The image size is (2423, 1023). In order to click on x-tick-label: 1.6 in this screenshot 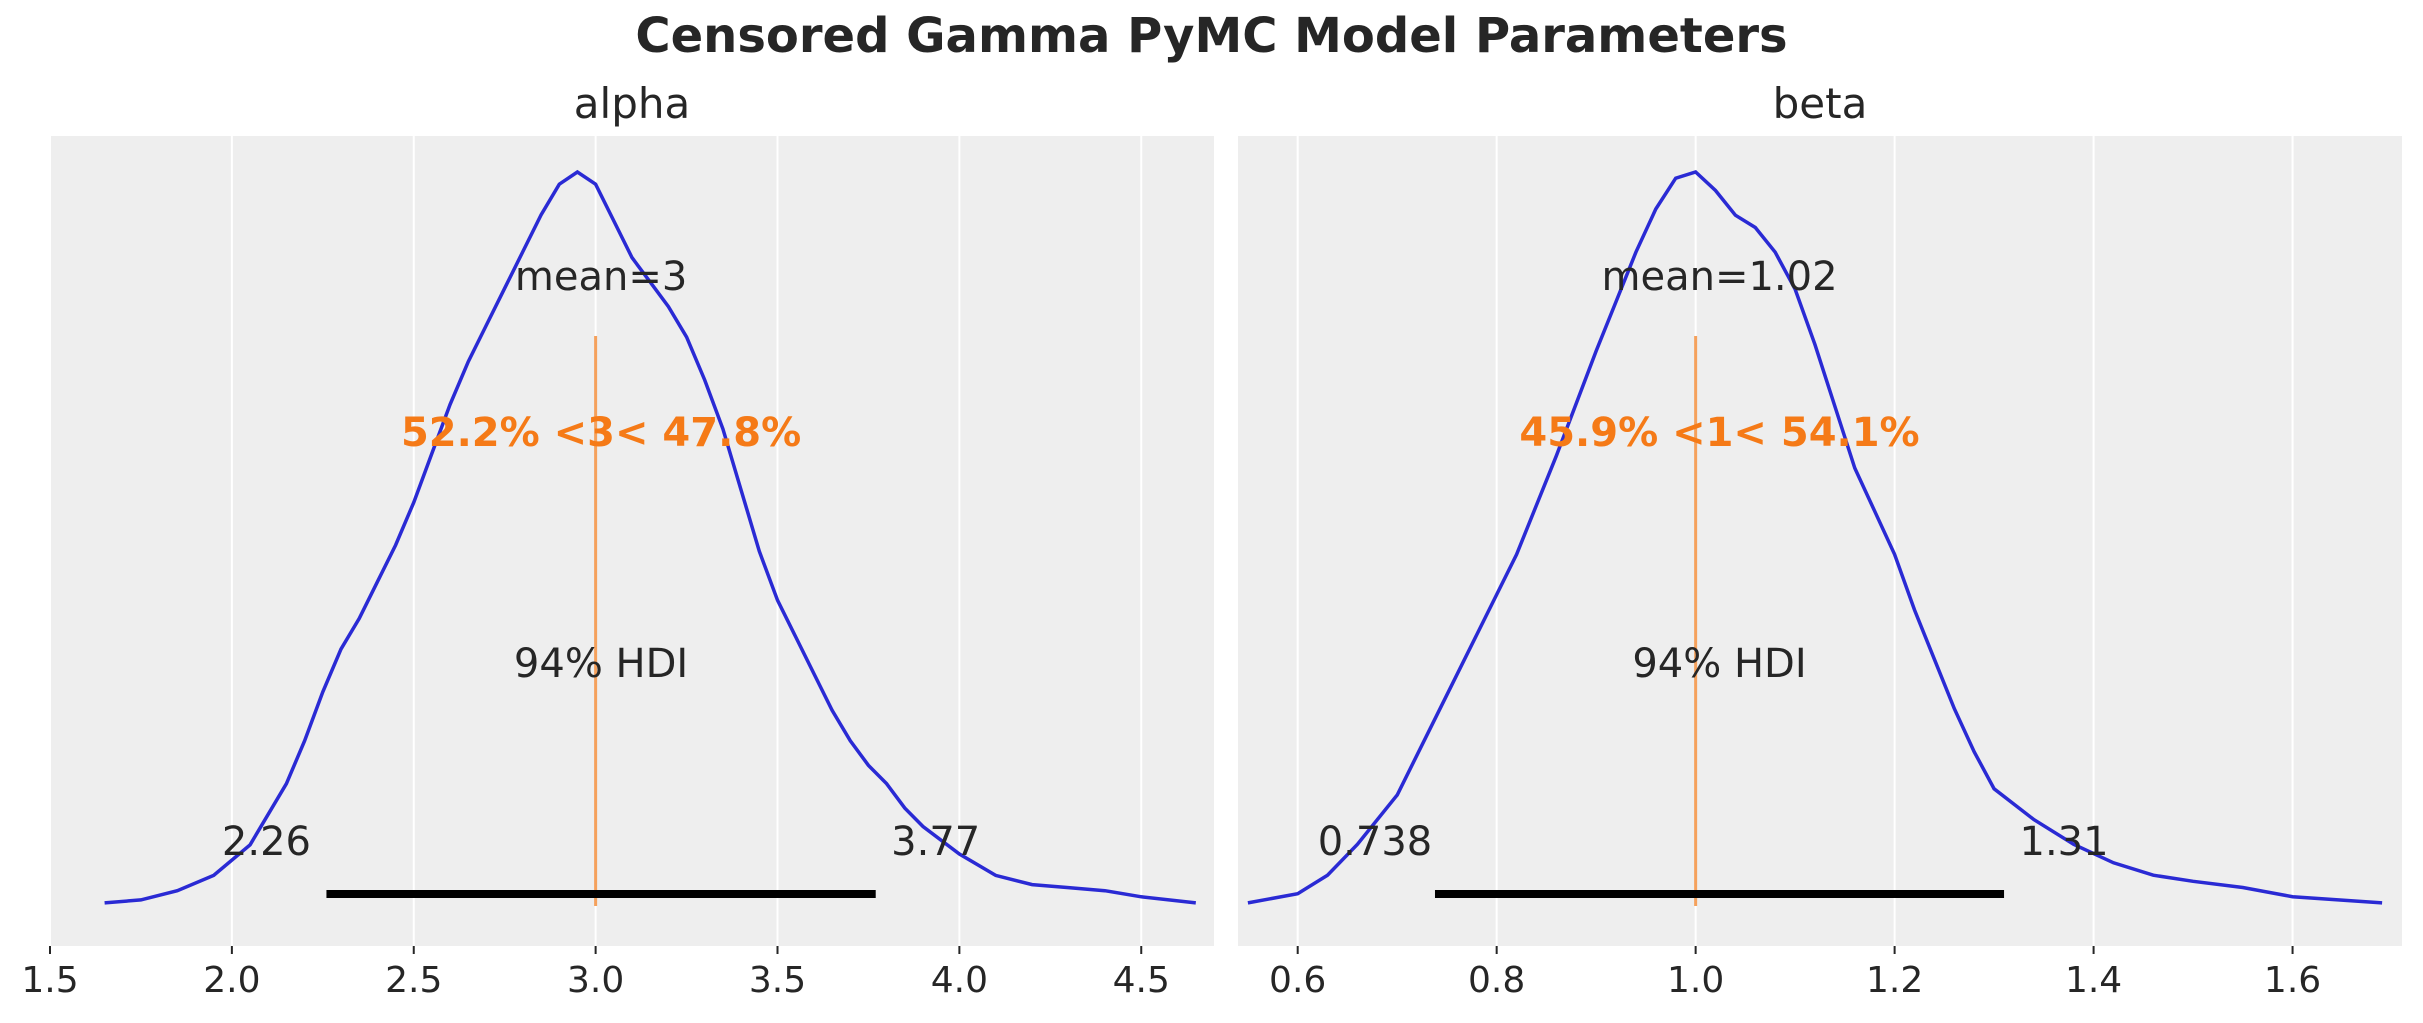, I will do `click(2292, 980)`.